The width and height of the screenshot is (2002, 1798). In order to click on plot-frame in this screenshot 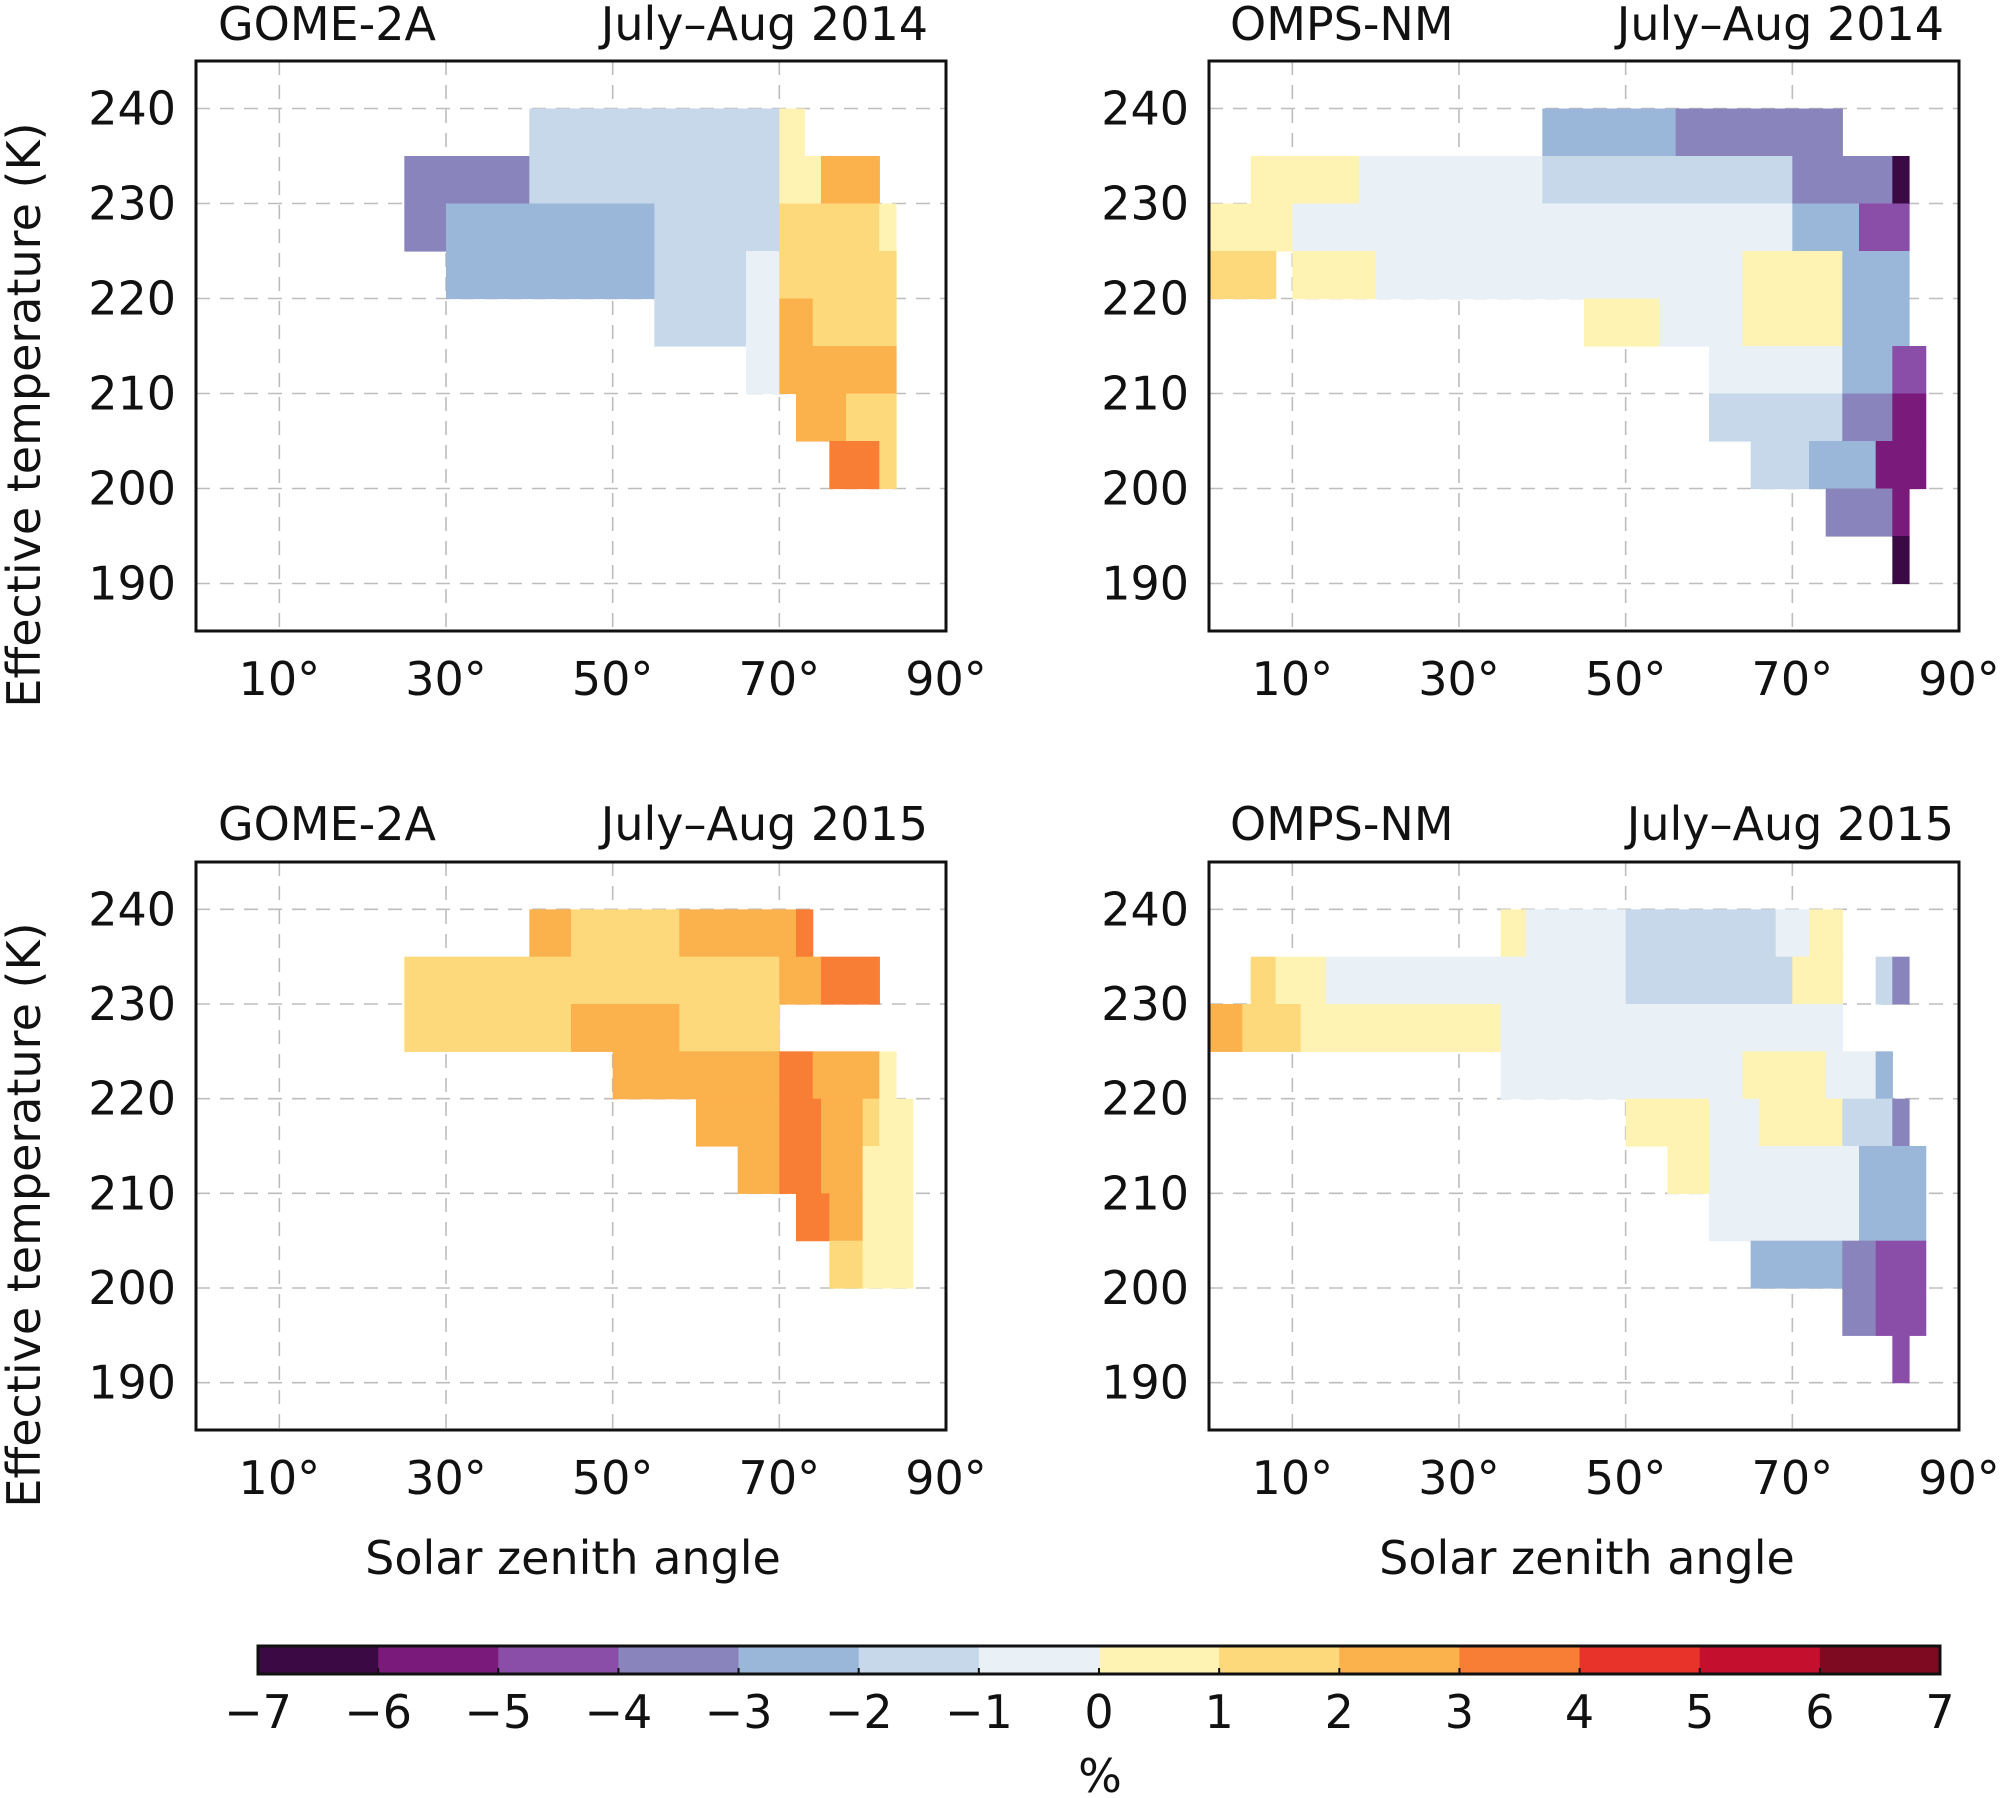, I will do `click(571, 1146)`.